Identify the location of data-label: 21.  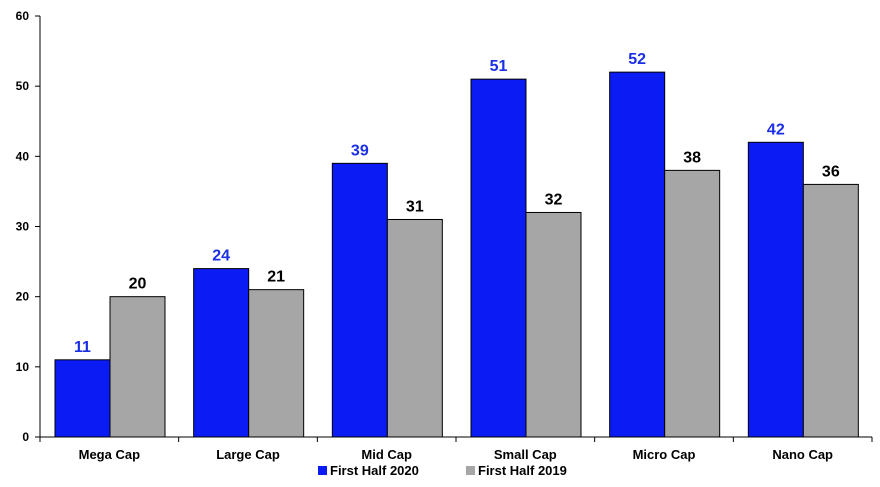
(276, 277).